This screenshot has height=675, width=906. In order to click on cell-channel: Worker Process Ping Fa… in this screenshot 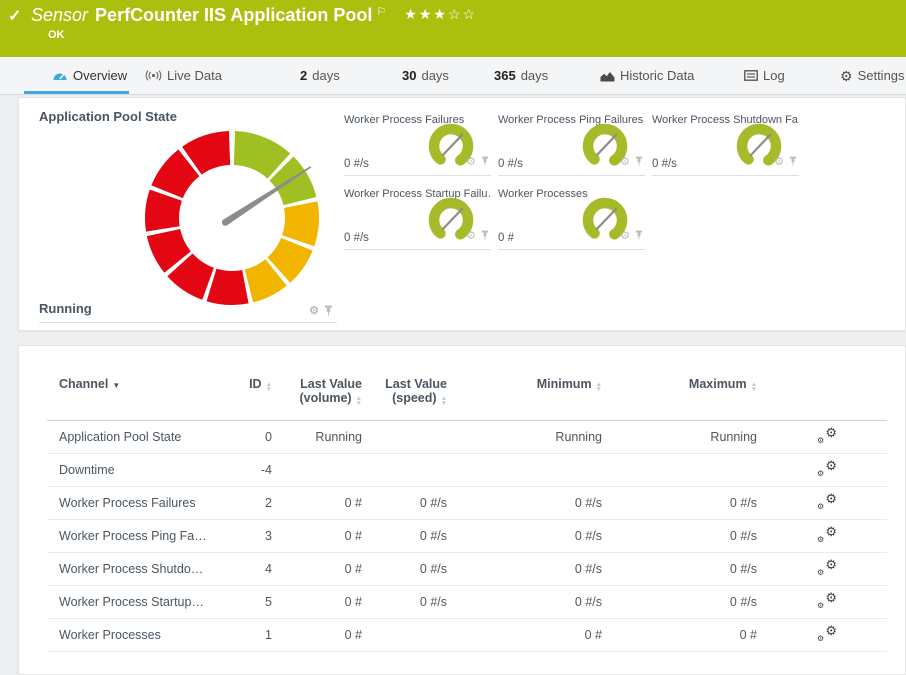, I will do `click(133, 536)`.